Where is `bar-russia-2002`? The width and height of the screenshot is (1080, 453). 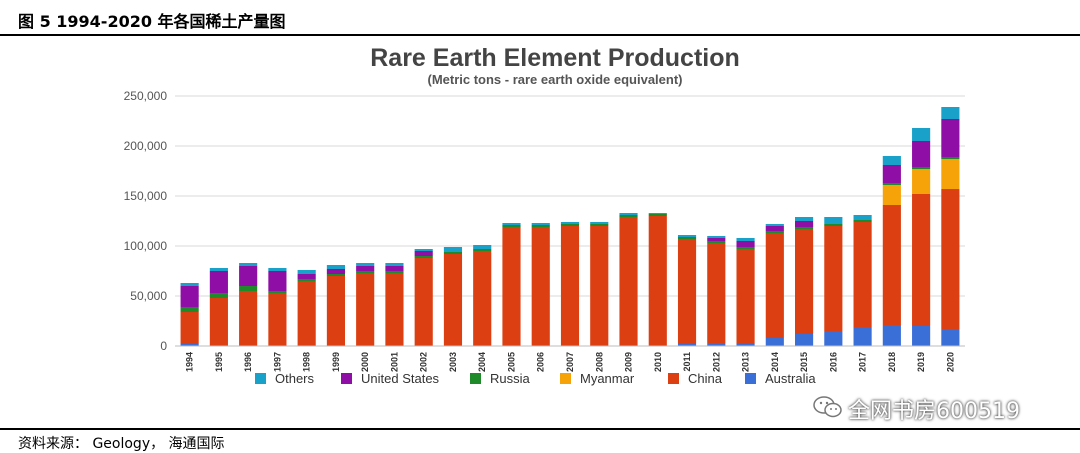
bar-russia-2002 is located at coordinates (423, 257).